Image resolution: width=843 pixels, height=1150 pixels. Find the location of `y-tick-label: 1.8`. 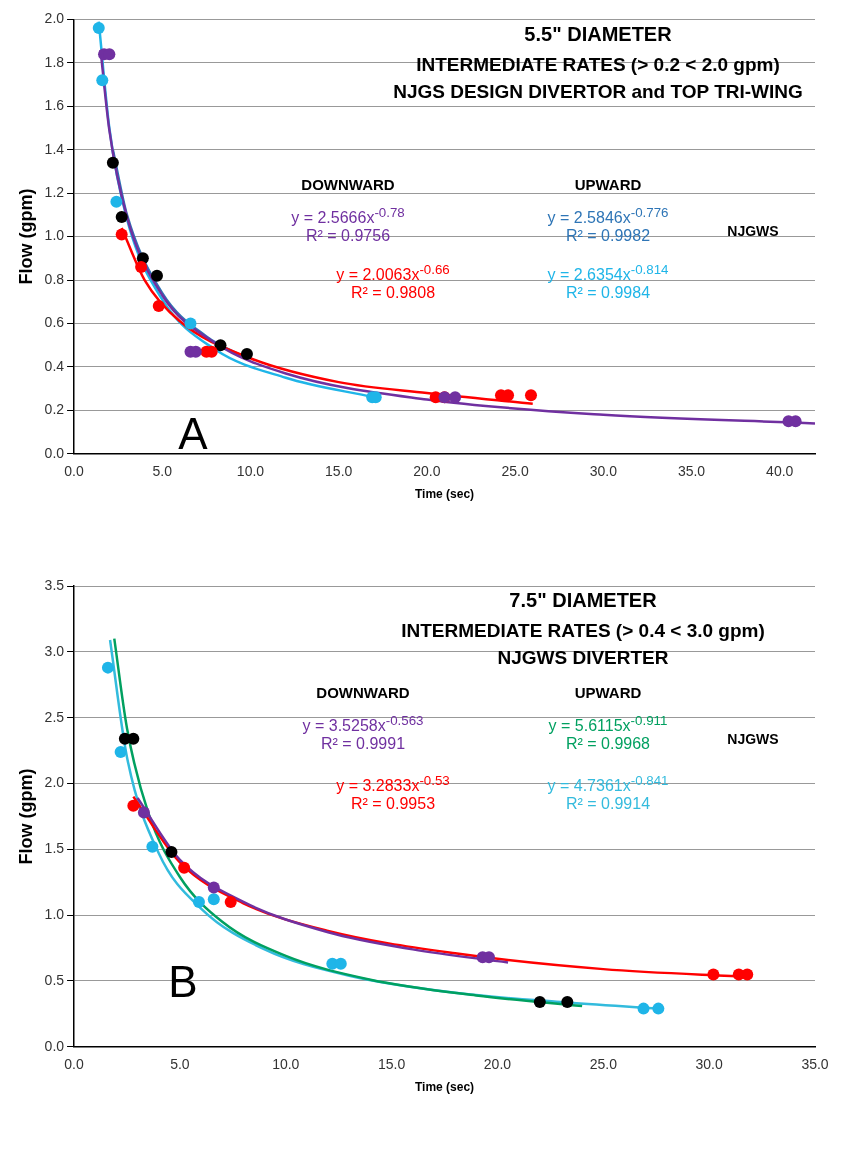

y-tick-label: 1.8 is located at coordinates (54, 61).